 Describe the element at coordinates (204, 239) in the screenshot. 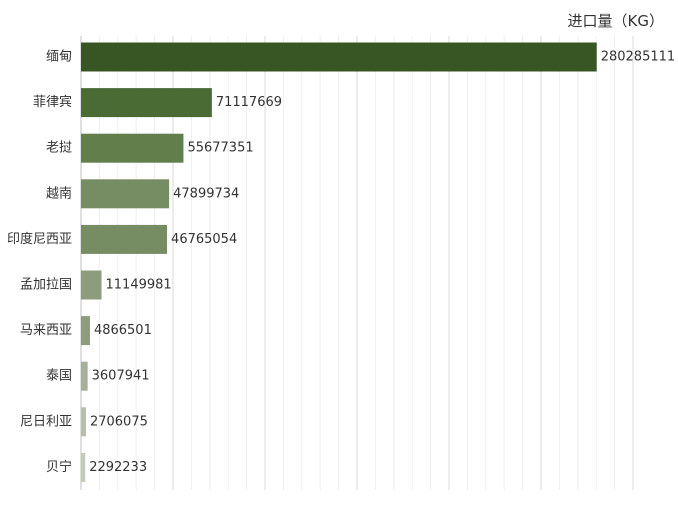

I see `data-label: 46765054` at that location.